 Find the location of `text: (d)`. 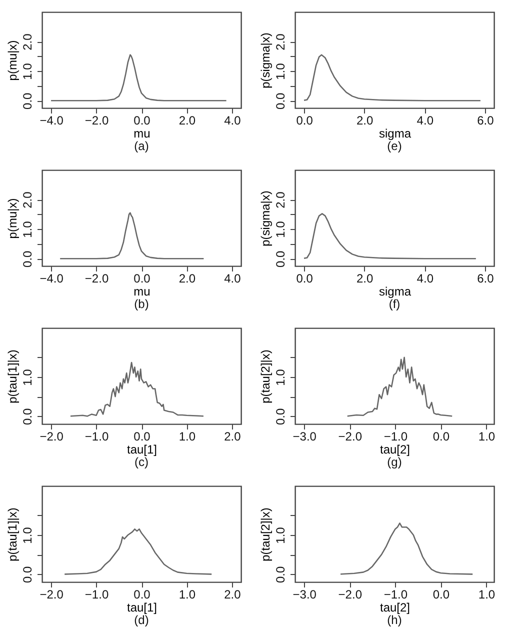

text: (d) is located at coordinates (141, 620).